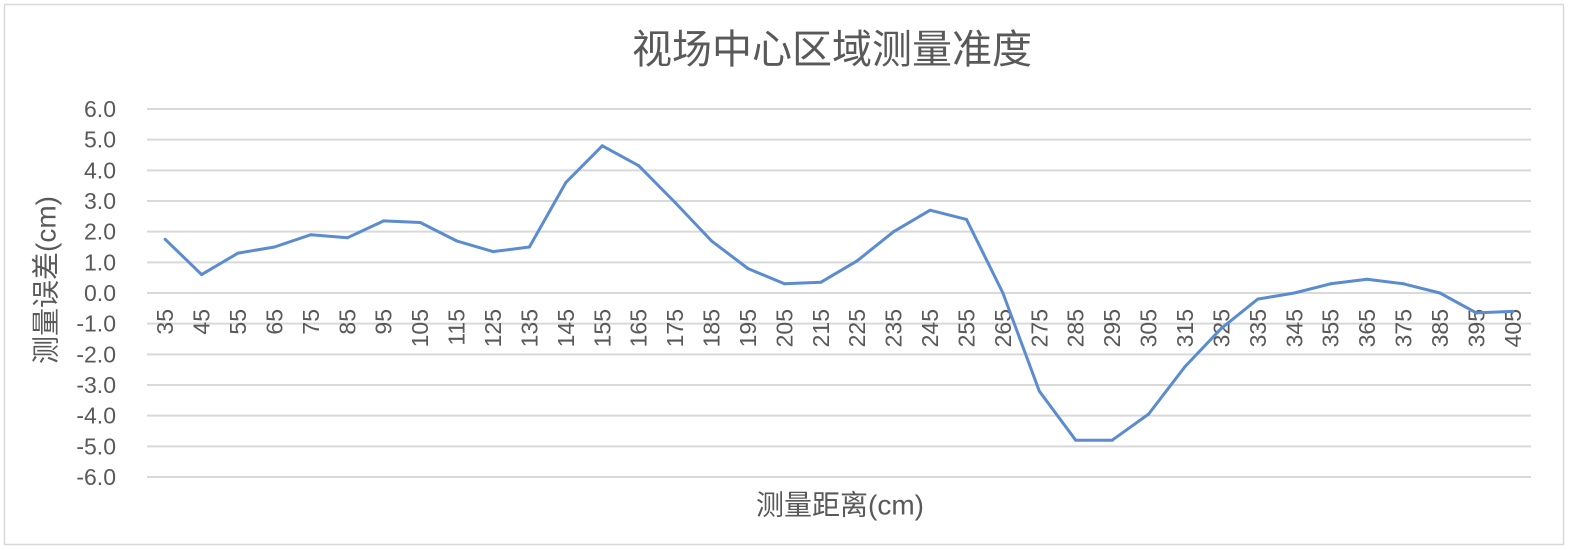 Image resolution: width=1569 pixels, height=550 pixels. I want to click on x-tick-label: 45, so click(202, 322).